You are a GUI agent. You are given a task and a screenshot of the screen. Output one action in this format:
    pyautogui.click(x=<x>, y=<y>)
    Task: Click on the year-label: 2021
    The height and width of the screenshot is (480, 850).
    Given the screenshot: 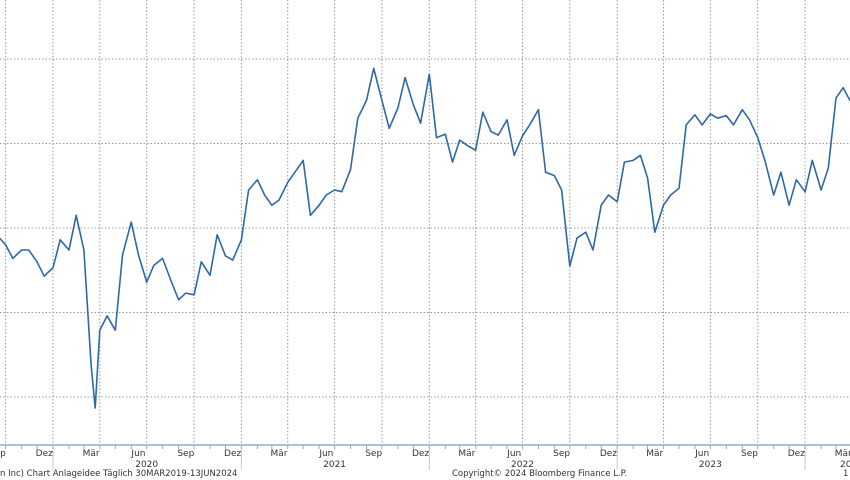 What is the action you would take?
    pyautogui.click(x=334, y=465)
    